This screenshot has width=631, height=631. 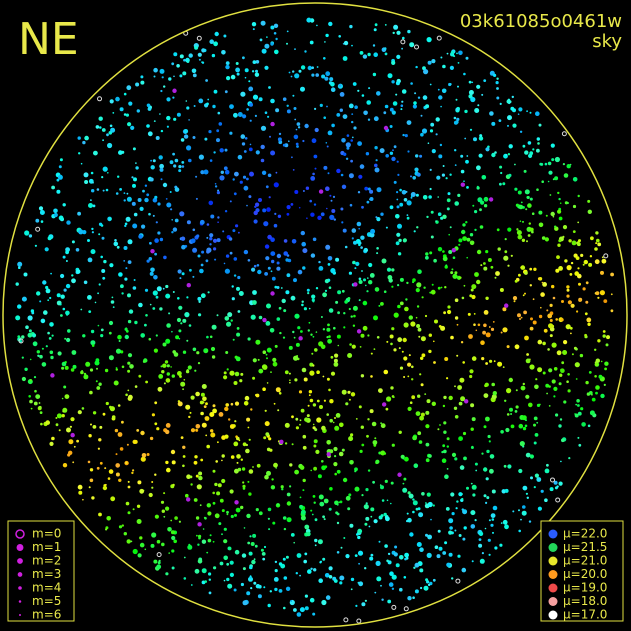 I want to click on legend-label: μ=19.0, so click(x=585, y=588).